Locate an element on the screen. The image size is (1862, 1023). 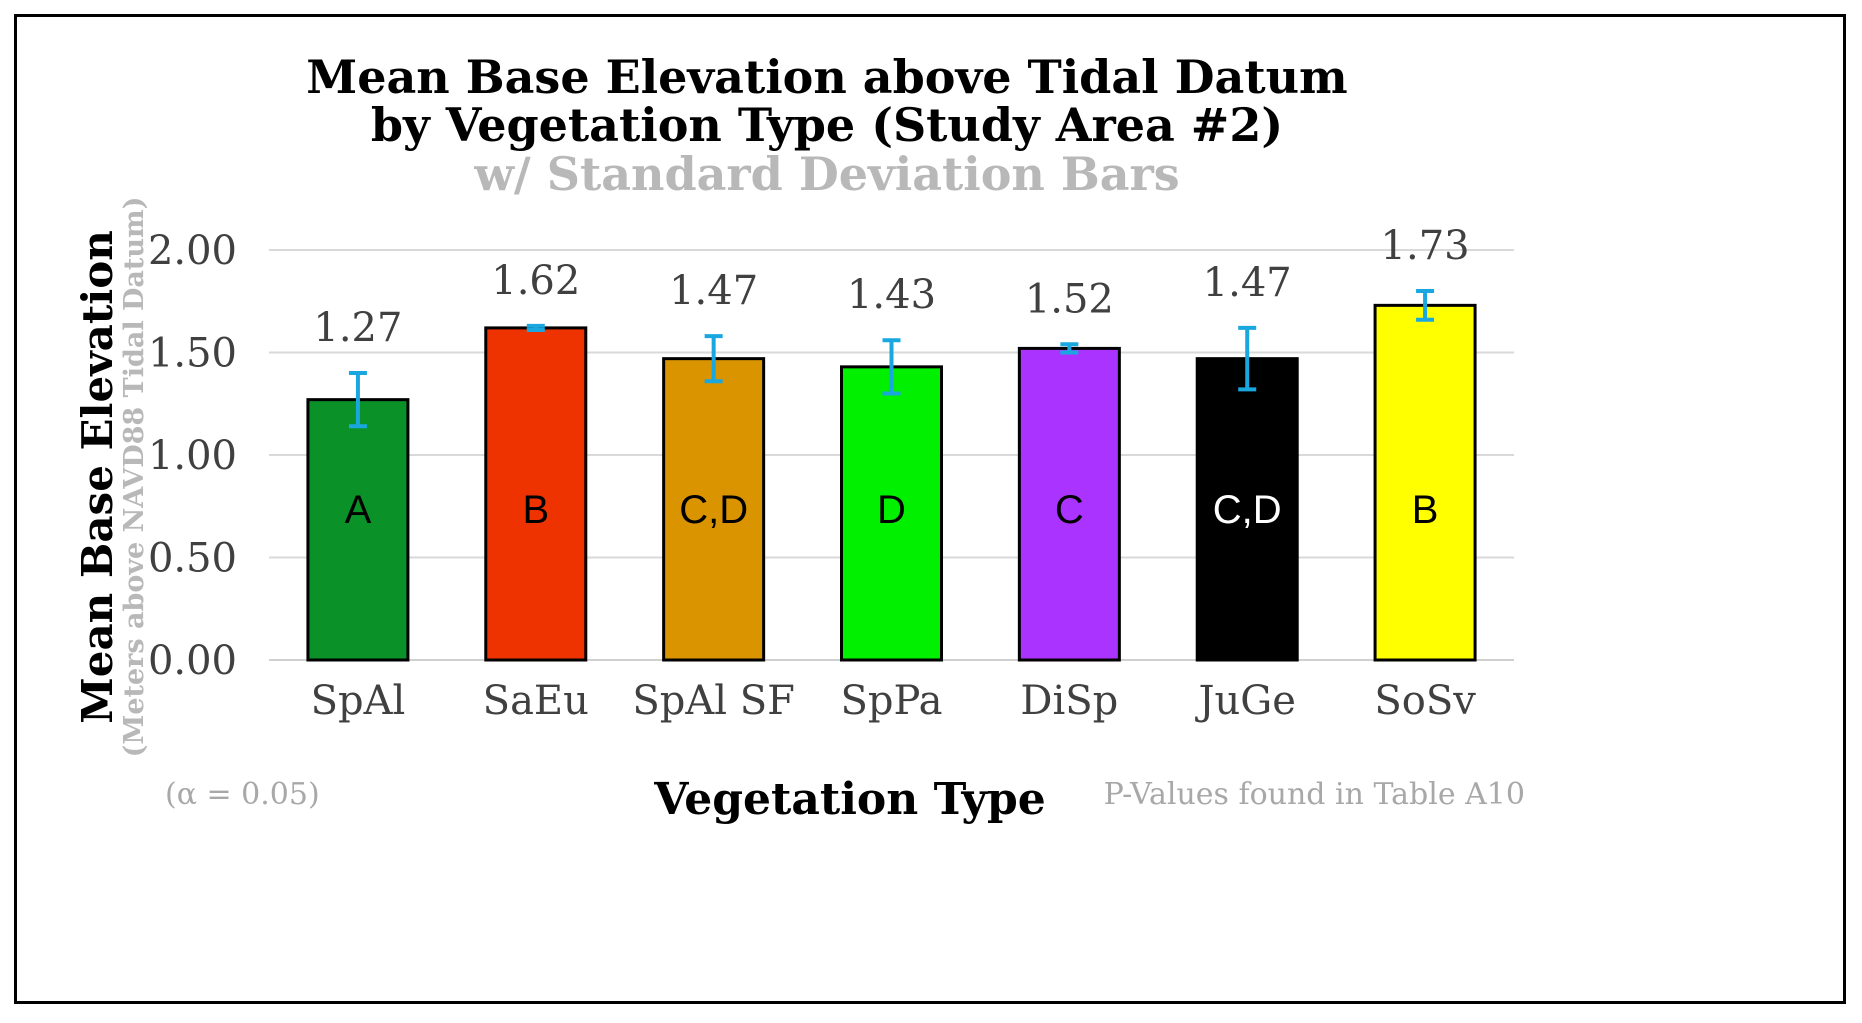
group-label: C is located at coordinates (1069, 510).